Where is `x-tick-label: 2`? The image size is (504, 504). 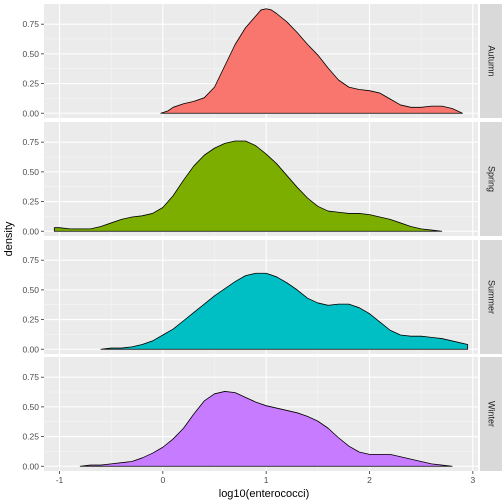 x-tick-label: 2 is located at coordinates (369, 480).